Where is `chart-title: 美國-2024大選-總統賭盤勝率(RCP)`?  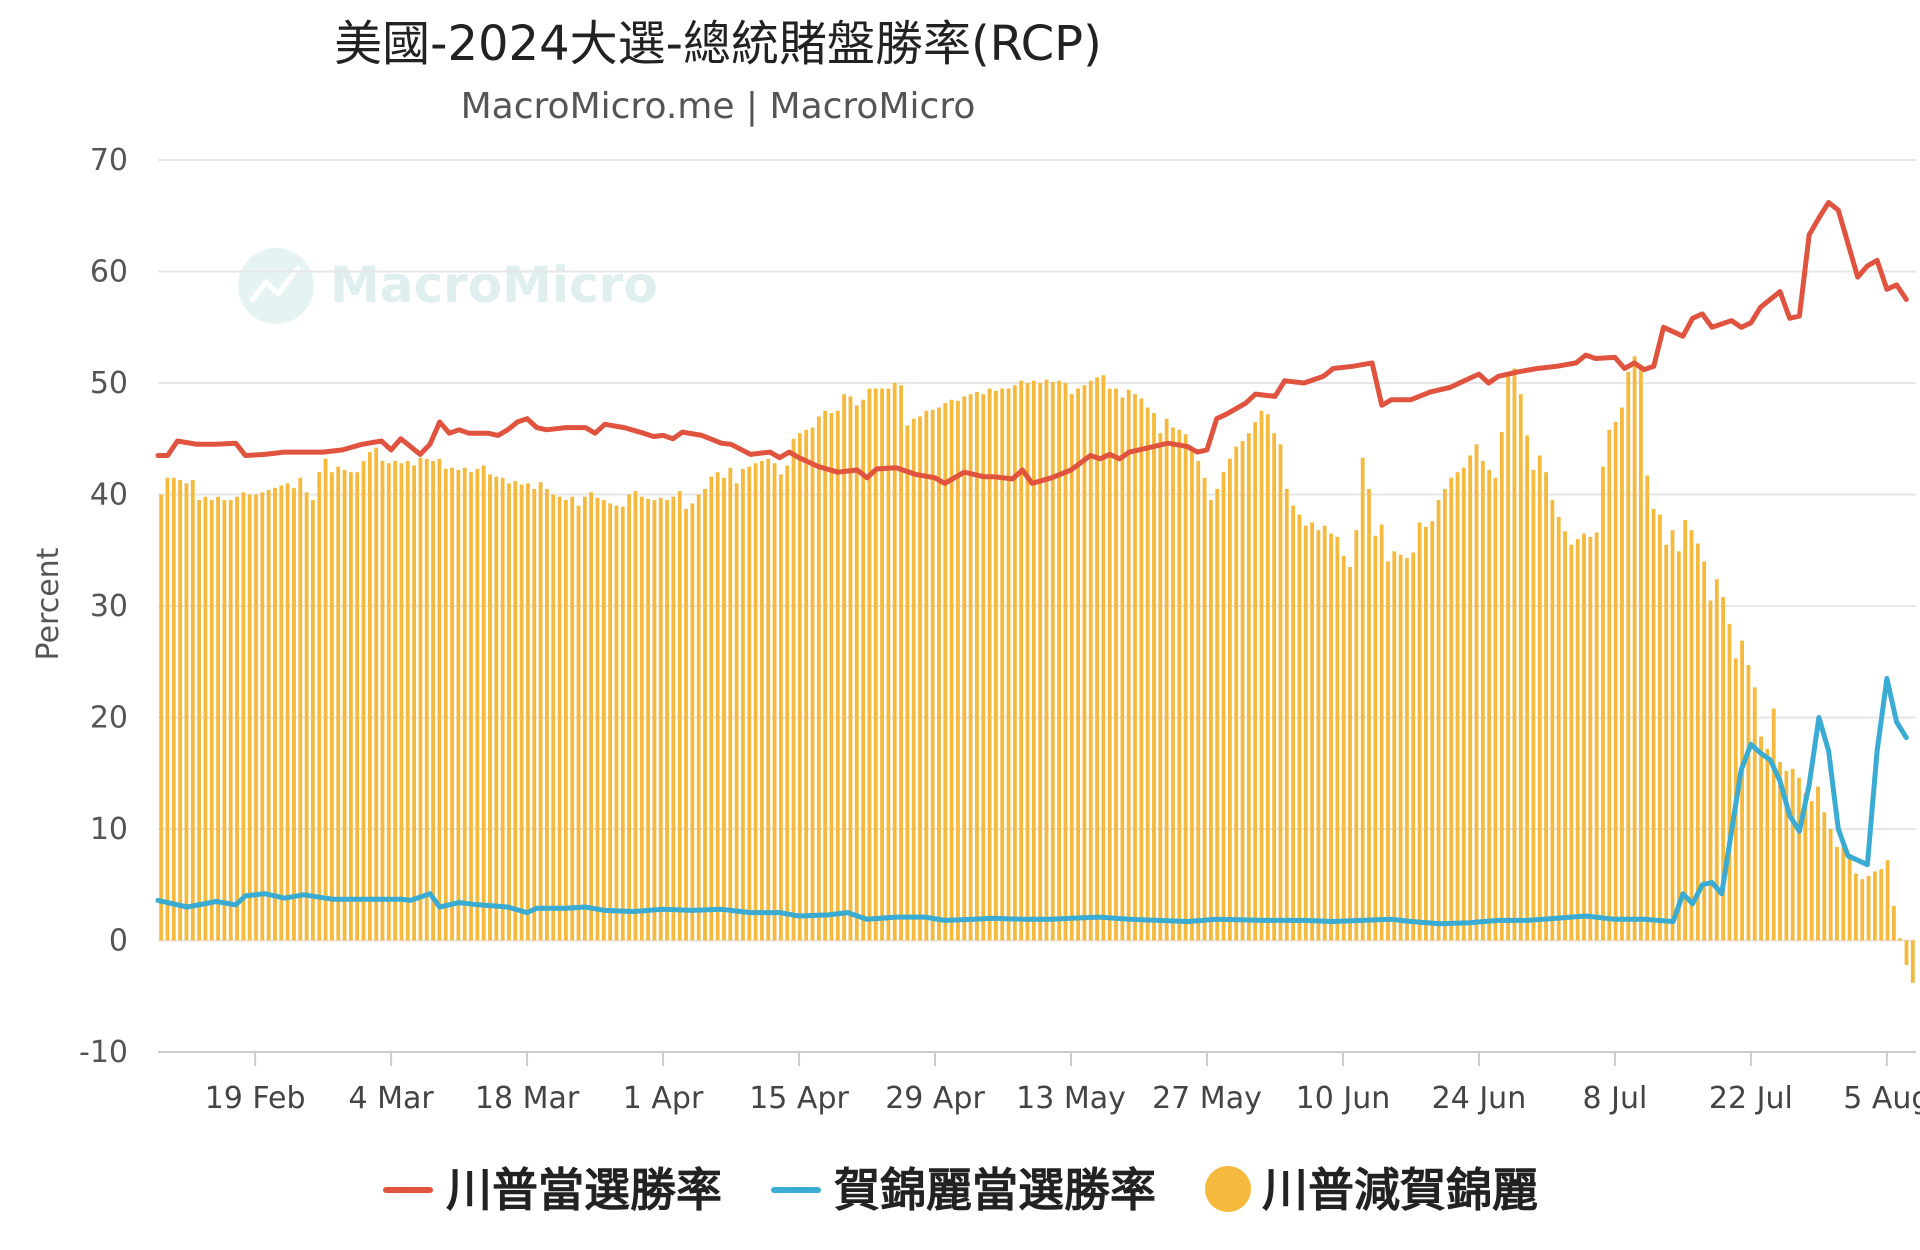 chart-title: 美國-2024大選-總統賭盤勝率(RCP) is located at coordinates (718, 44).